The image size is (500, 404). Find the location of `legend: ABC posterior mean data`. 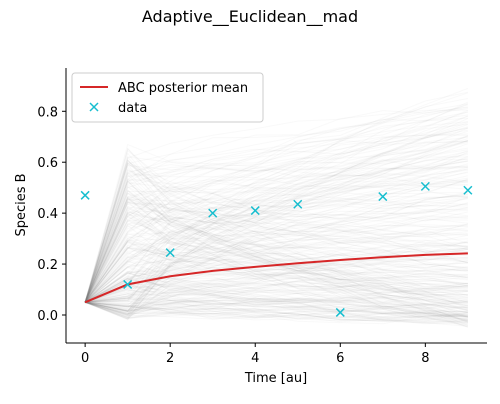

legend: ABC posterior mean data is located at coordinates (167, 97).